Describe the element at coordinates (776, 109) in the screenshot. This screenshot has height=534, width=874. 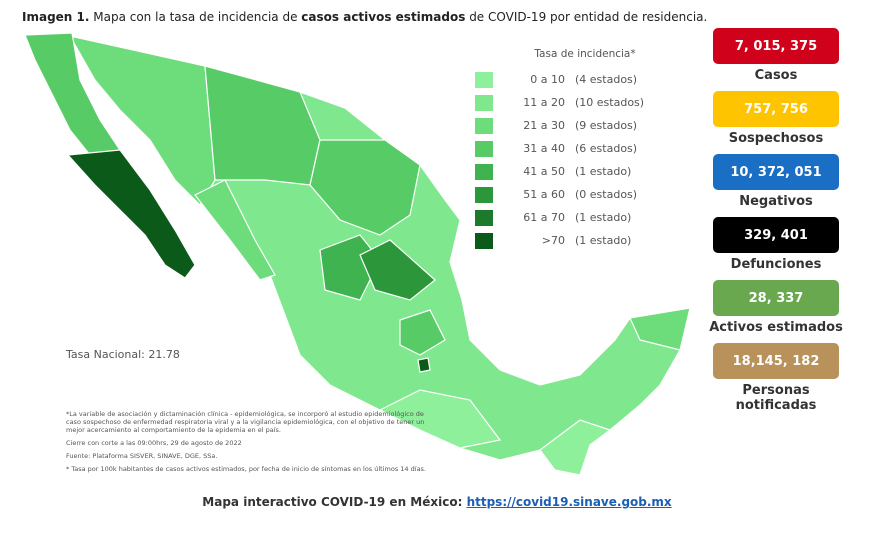
I see `stat-value: 757, 756` at that location.